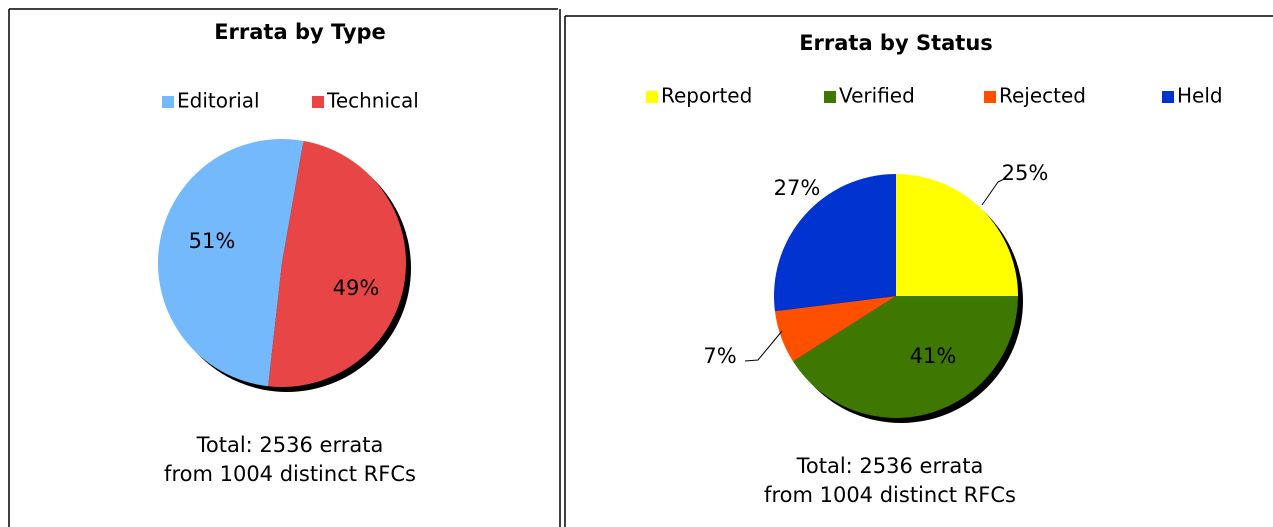  Describe the element at coordinates (896, 43) in the screenshot. I see `chart-title: Errata by Status` at that location.